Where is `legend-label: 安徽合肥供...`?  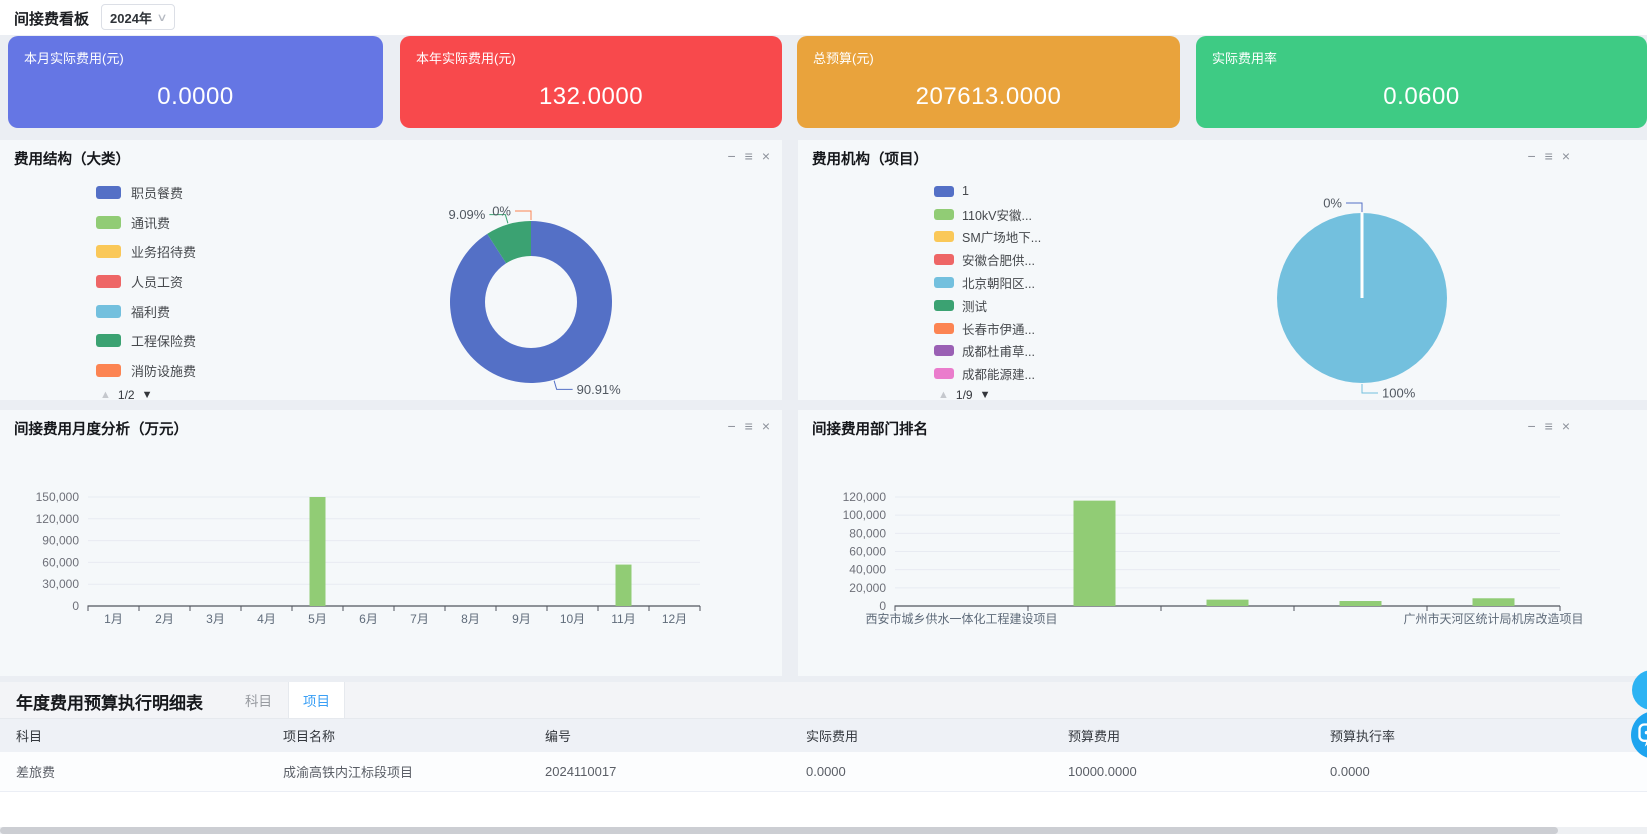
legend-label: 安徽合肥供... is located at coordinates (998, 261).